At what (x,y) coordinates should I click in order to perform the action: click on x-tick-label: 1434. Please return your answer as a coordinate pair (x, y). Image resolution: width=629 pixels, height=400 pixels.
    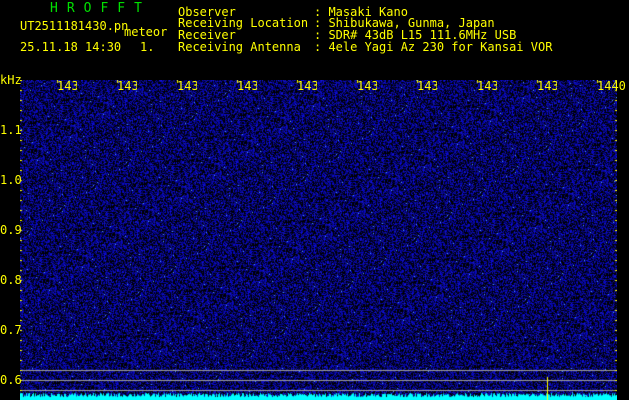
    Looking at the image, I should click on (247, 86).